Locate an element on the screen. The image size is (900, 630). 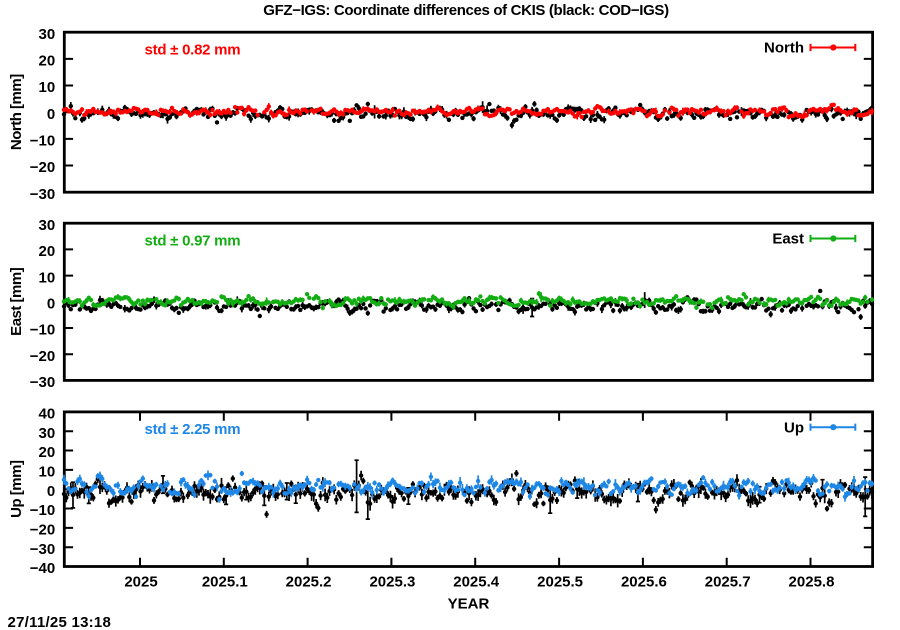
svg-text: 2025.8 is located at coordinates (812, 582).